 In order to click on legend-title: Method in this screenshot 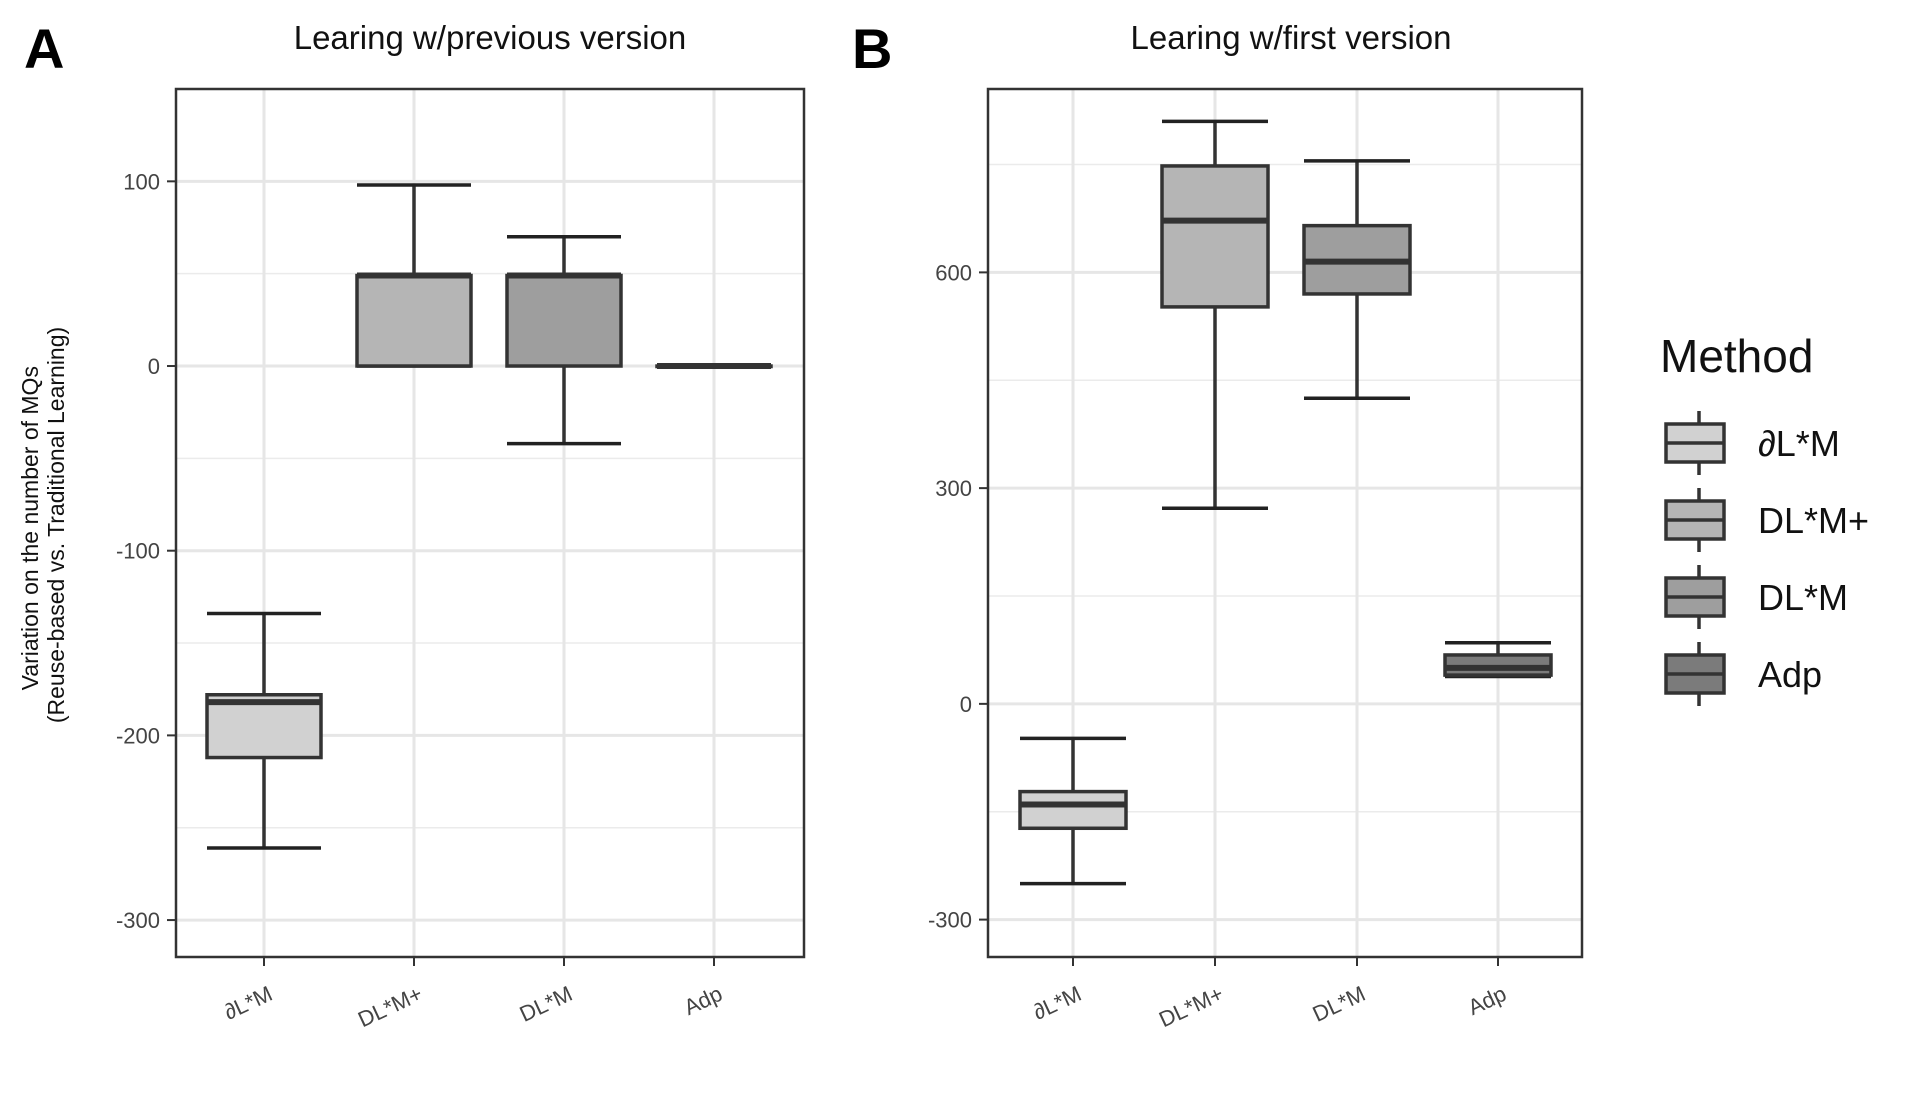, I will do `click(1736, 356)`.